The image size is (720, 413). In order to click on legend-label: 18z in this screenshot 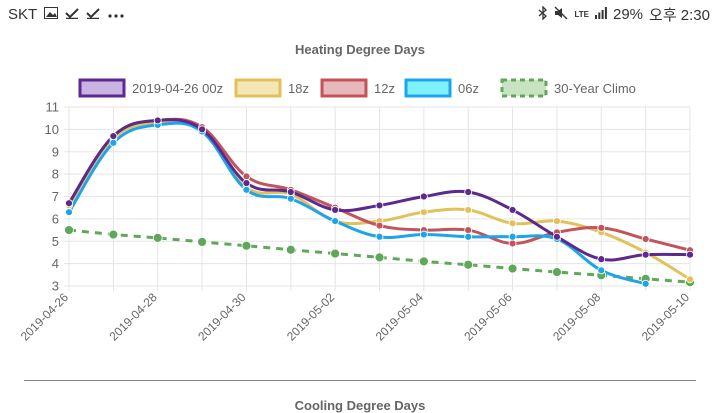, I will do `click(298, 88)`.